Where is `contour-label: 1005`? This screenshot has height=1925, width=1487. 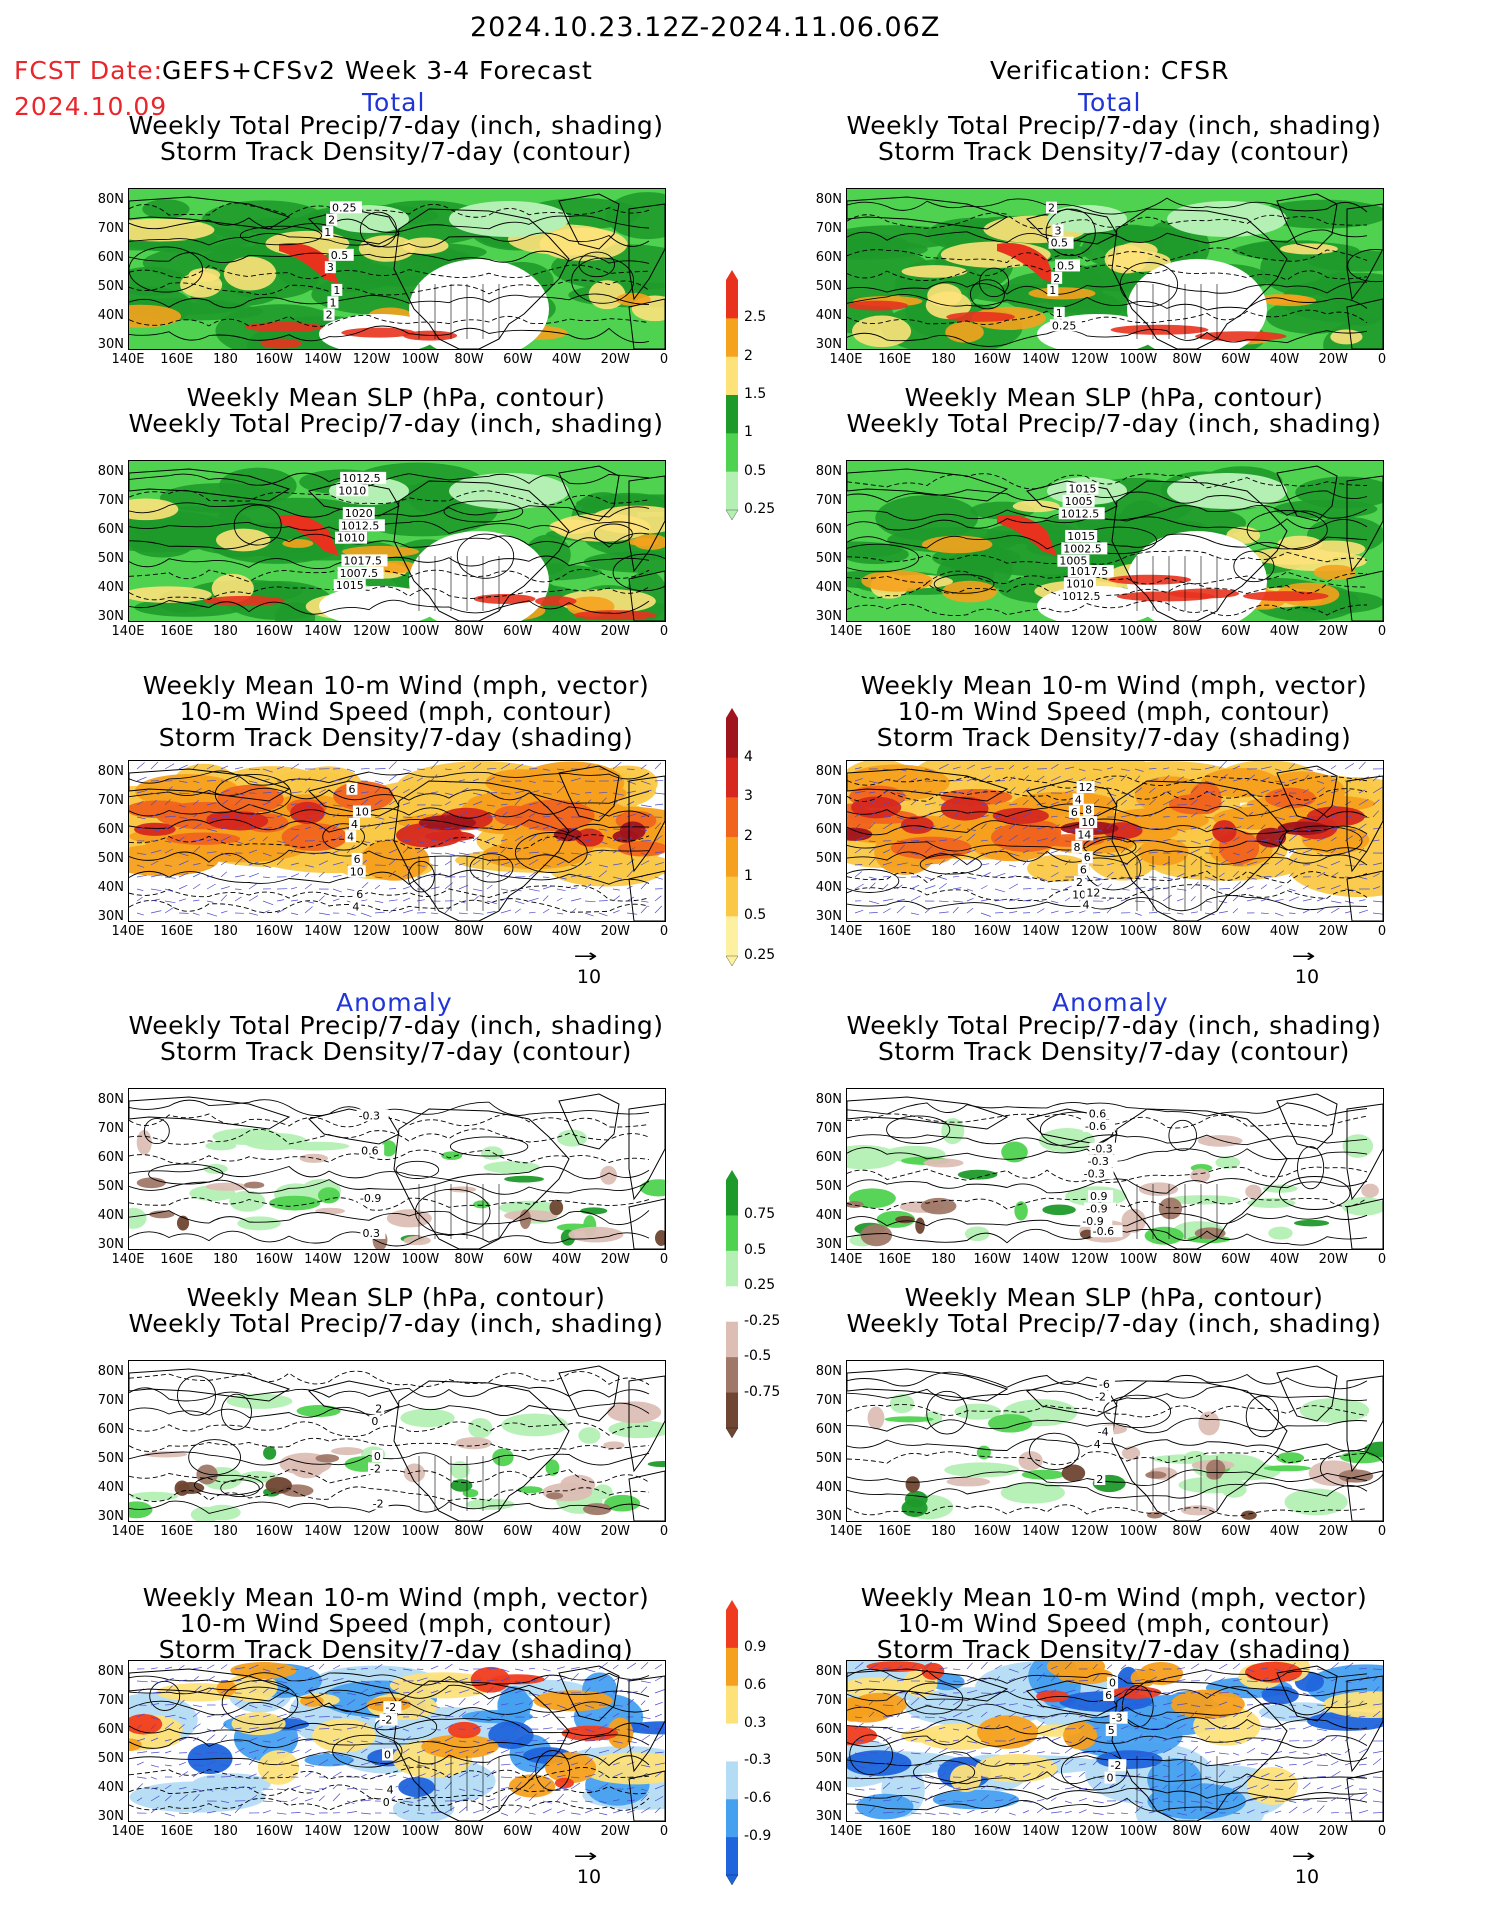
contour-label: 1005 is located at coordinates (1078, 501).